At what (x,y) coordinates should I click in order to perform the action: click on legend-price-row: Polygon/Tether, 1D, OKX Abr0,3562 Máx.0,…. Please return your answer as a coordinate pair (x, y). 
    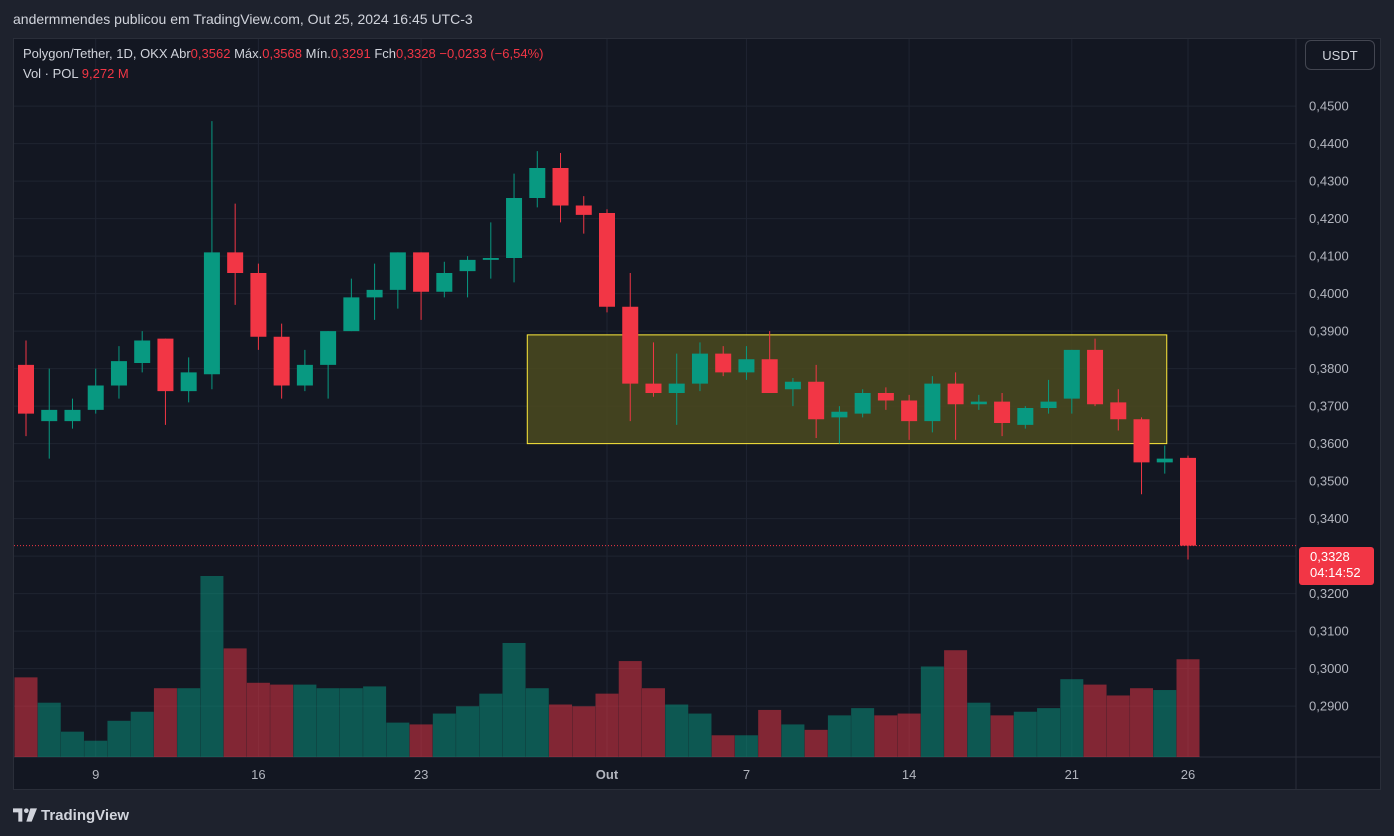
    Looking at the image, I should click on (283, 56).